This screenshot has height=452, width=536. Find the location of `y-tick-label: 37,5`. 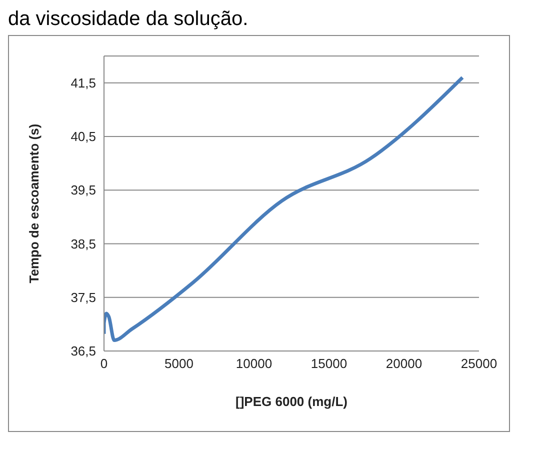

y-tick-label: 37,5 is located at coordinates (83, 297).